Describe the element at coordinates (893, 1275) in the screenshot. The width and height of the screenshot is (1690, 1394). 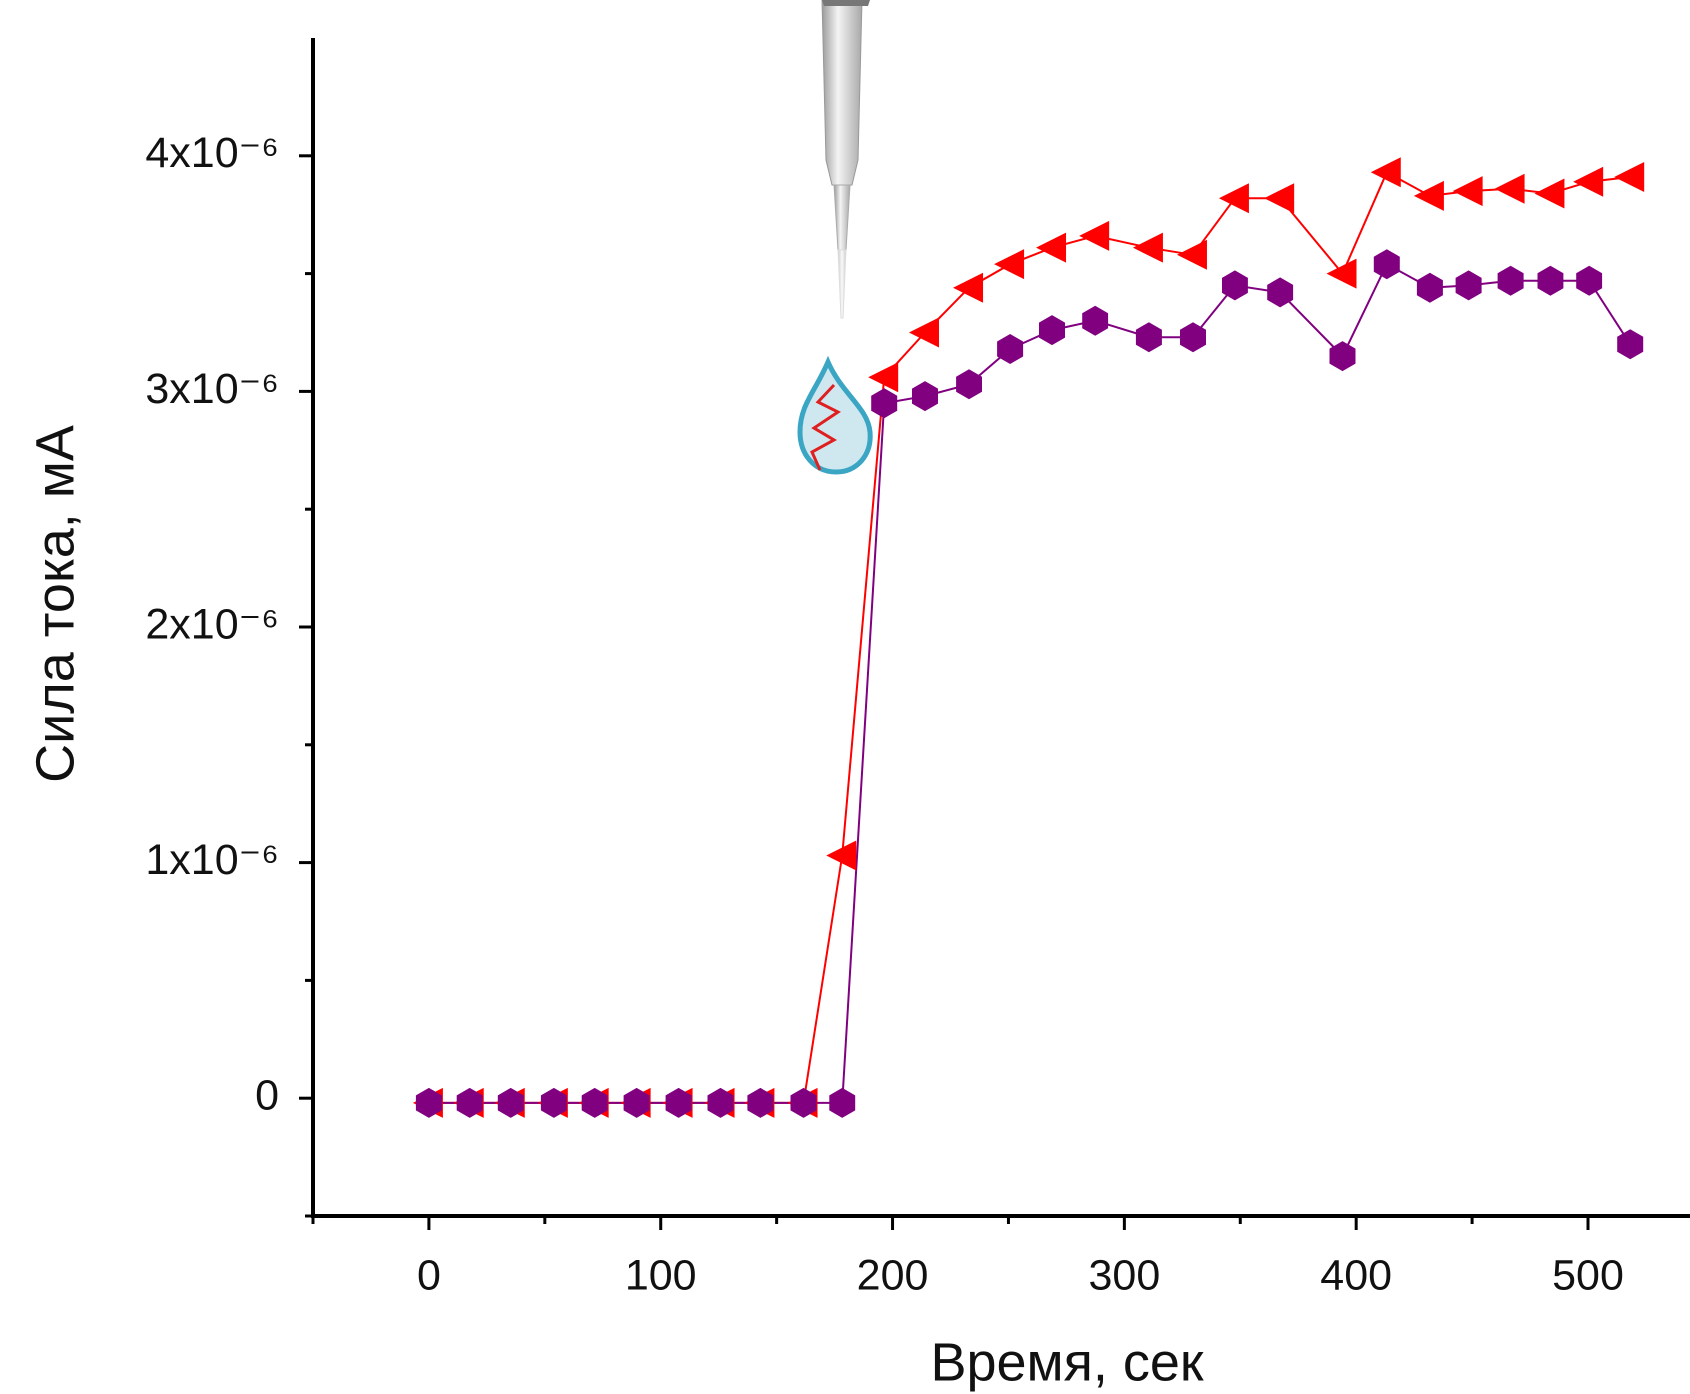
I see `x-tick-label: 200` at that location.